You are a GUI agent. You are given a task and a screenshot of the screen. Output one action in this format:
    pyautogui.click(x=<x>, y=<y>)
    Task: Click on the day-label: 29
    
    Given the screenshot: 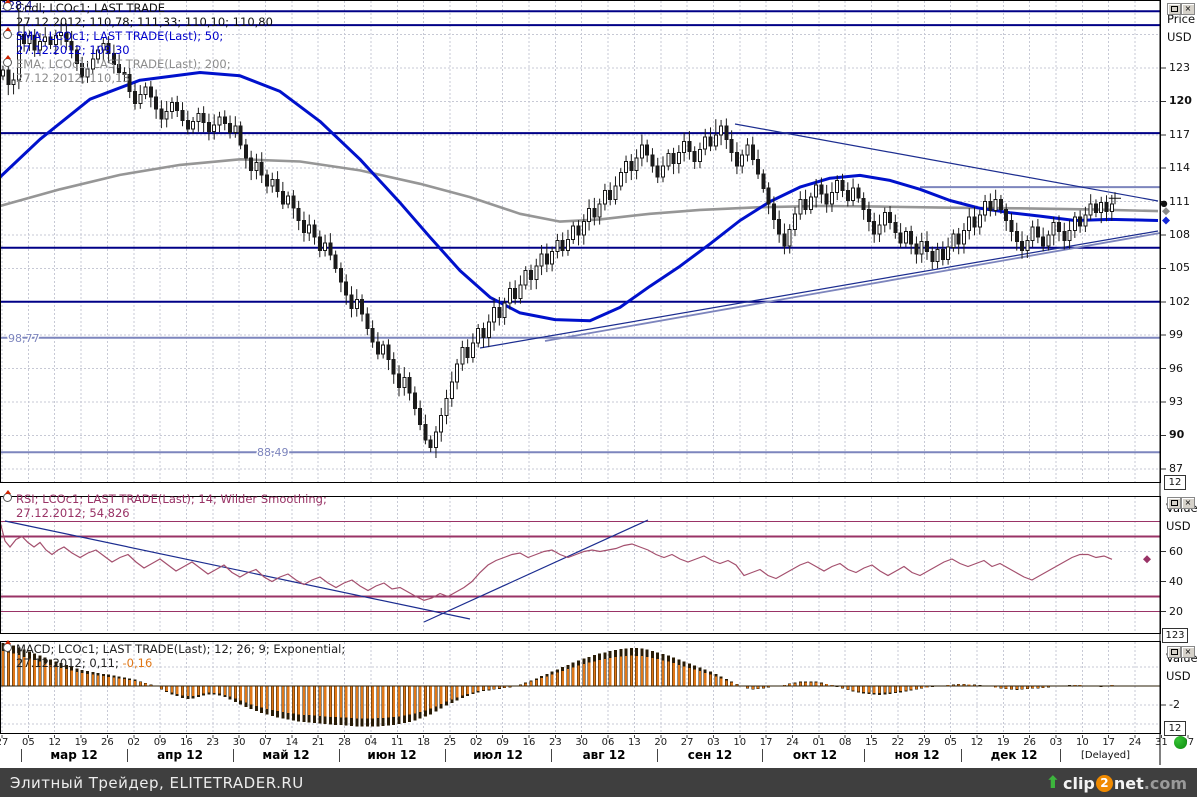 What is the action you would take?
    pyautogui.click(x=924, y=742)
    